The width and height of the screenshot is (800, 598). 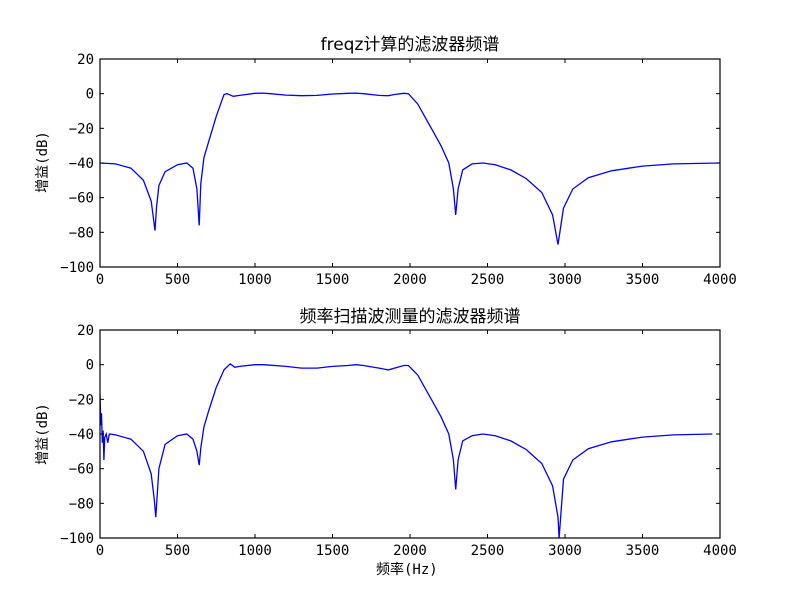 What do you see at coordinates (410, 45) in the screenshot?
I see `plot1-title: freqz计算的滤波器频谱` at bounding box center [410, 45].